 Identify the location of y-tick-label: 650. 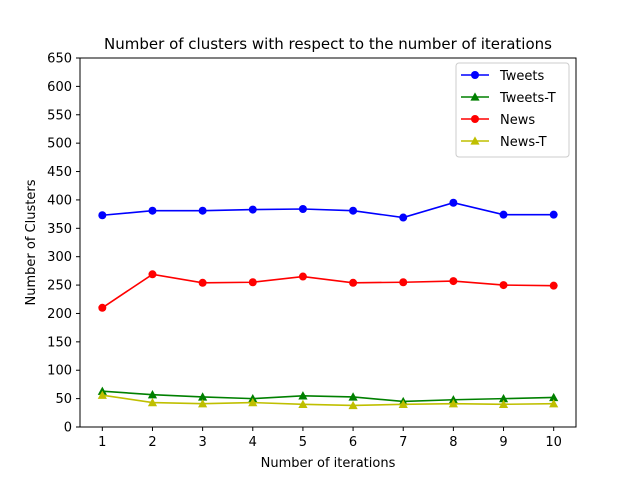
(59, 59).